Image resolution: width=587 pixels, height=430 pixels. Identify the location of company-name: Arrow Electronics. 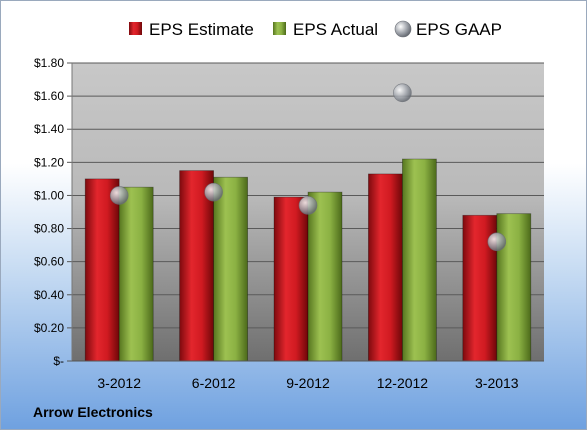
(93, 412).